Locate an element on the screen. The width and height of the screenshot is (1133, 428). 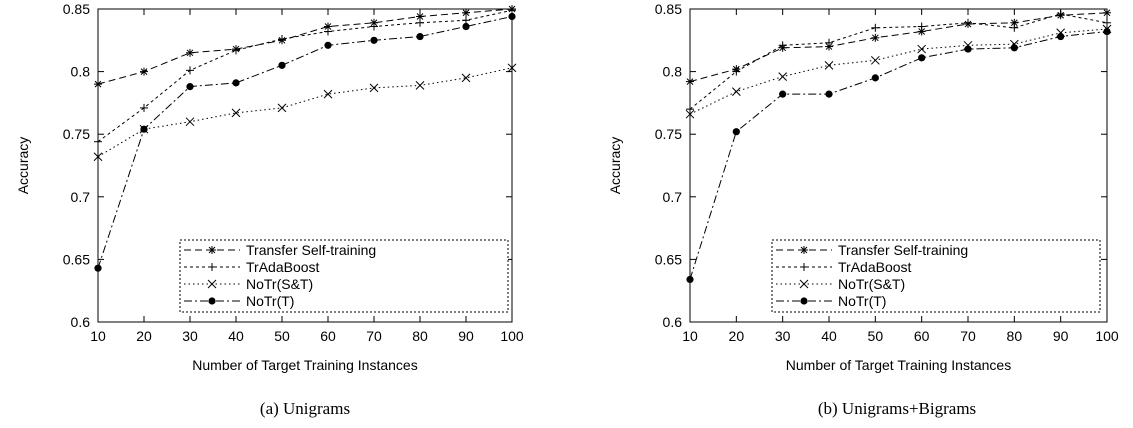
panel-b-x-tick-label: 30 is located at coordinates (783, 336).